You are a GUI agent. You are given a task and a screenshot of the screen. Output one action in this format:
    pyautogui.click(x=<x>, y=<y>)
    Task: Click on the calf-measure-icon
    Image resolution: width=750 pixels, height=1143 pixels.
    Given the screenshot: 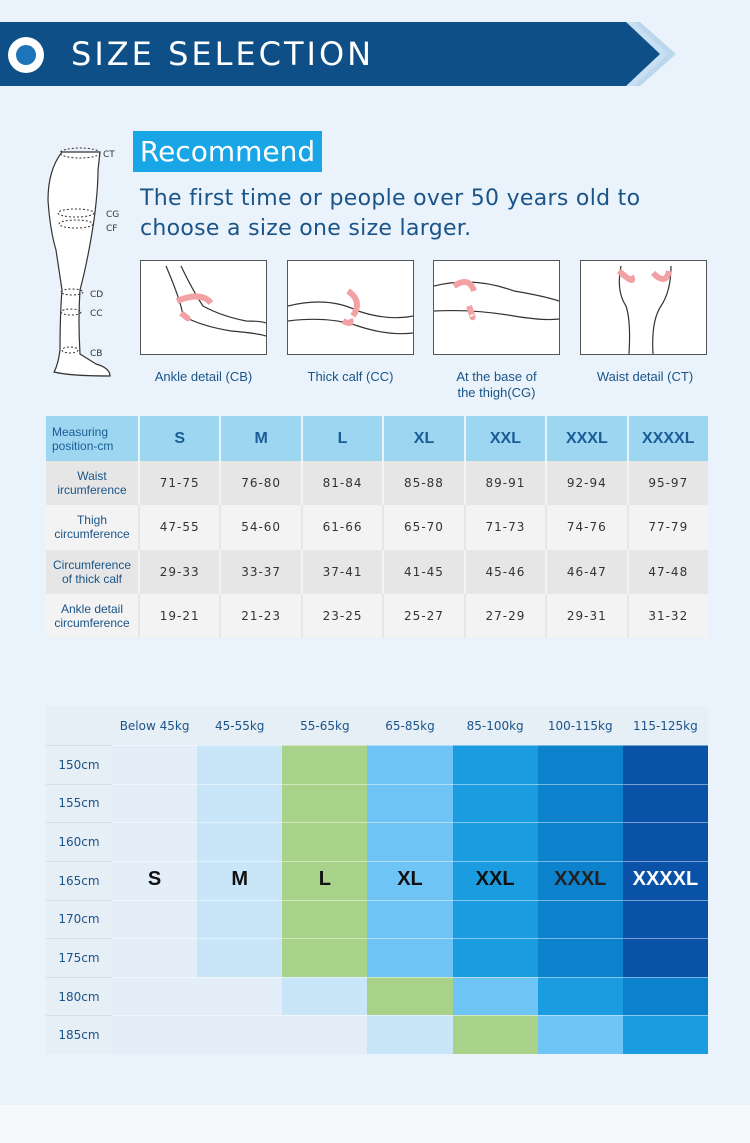 What is the action you would take?
    pyautogui.click(x=350, y=307)
    